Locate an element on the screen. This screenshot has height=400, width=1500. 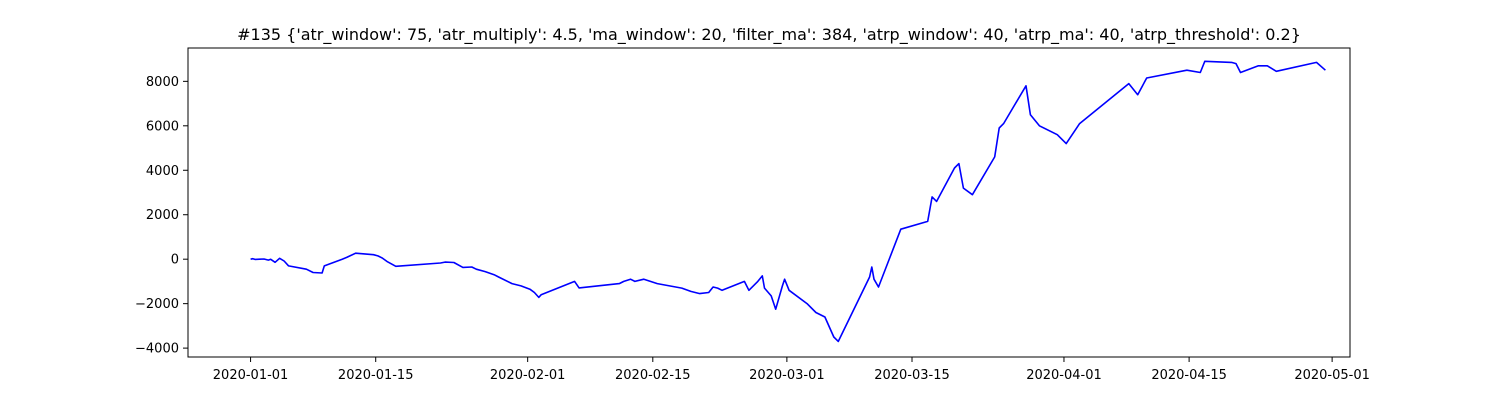
y-tick-label: −2000 is located at coordinates (157, 304).